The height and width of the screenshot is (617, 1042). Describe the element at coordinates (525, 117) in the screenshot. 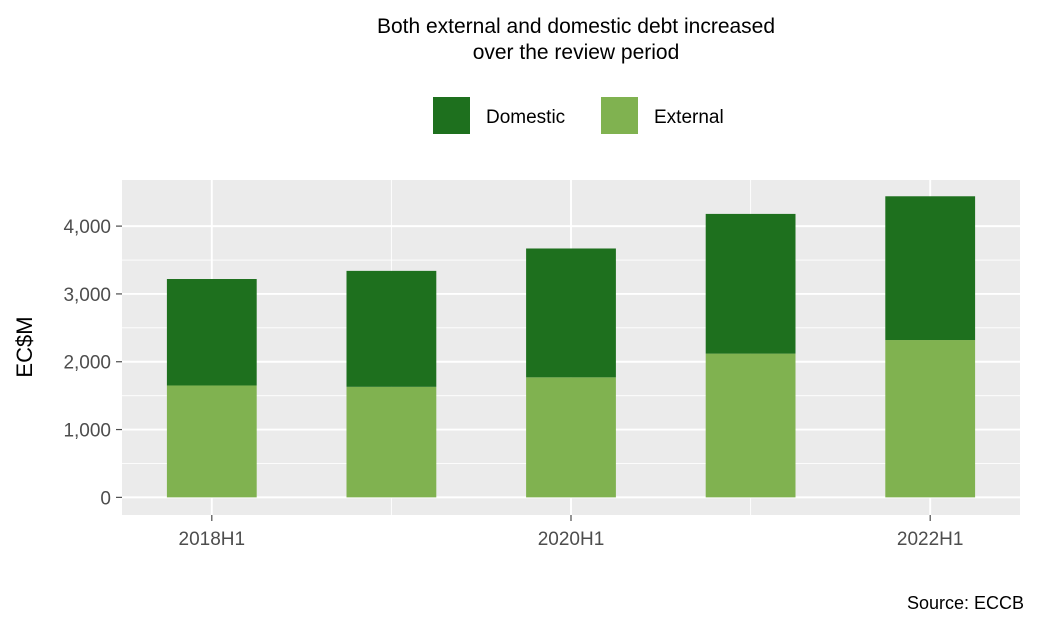

I see `legend-label-domestic: Domestic` at that location.